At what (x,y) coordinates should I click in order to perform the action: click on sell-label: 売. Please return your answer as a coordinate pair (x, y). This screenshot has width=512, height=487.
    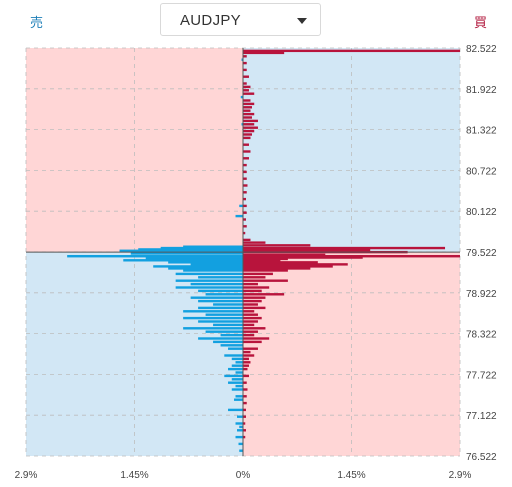
    Looking at the image, I should click on (37, 22).